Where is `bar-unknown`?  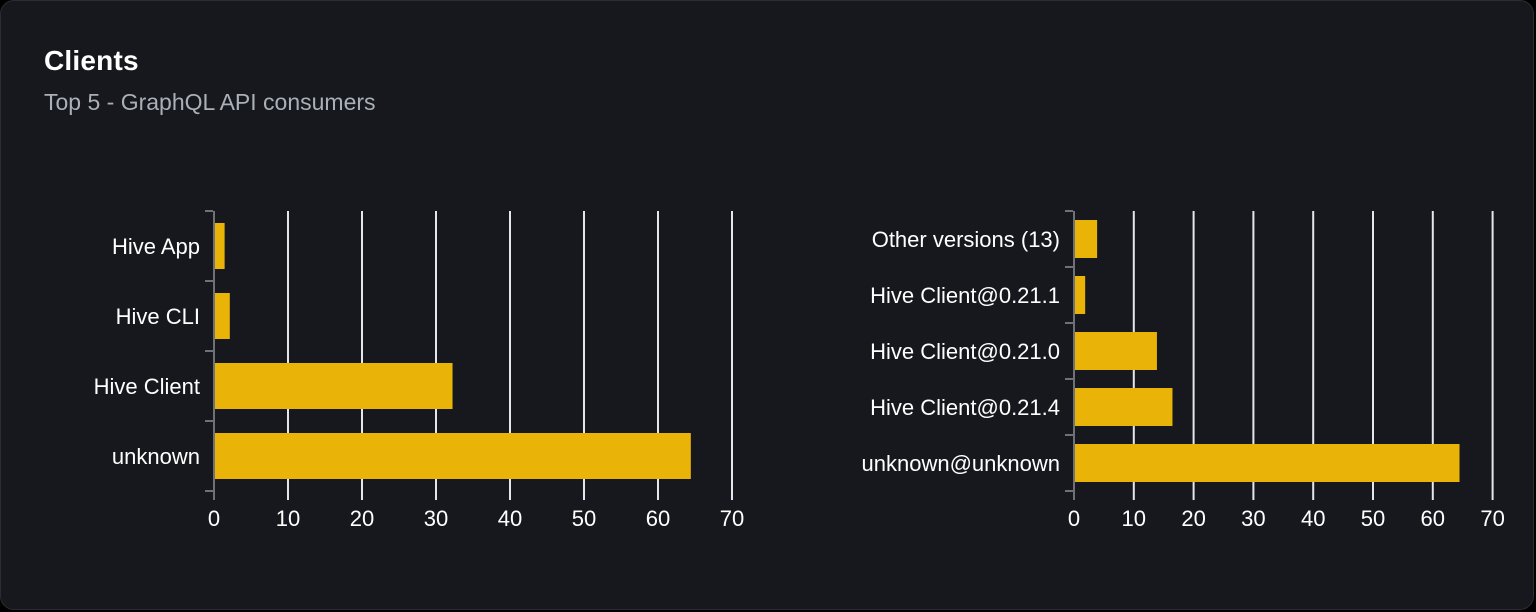 bar-unknown is located at coordinates (453, 456).